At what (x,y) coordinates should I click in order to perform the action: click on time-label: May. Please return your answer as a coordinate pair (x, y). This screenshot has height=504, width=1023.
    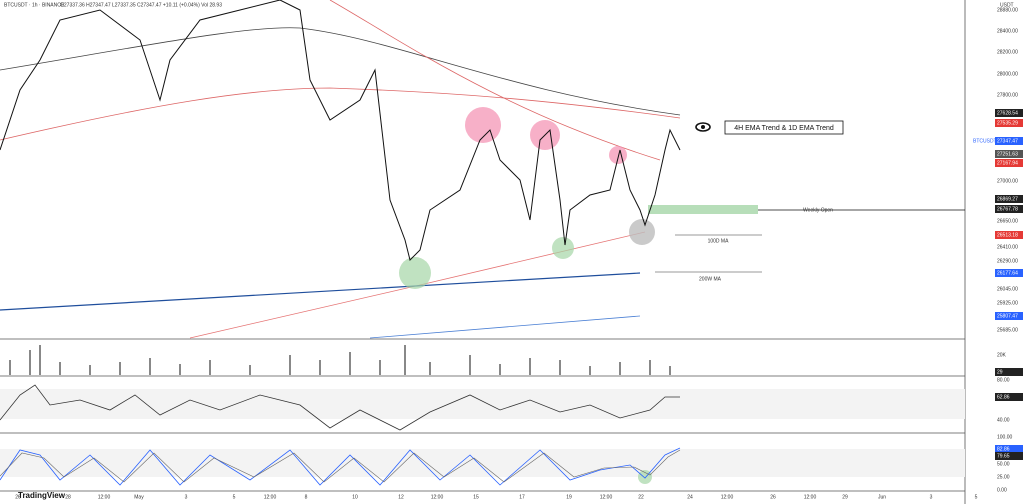
    Looking at the image, I should click on (139, 497).